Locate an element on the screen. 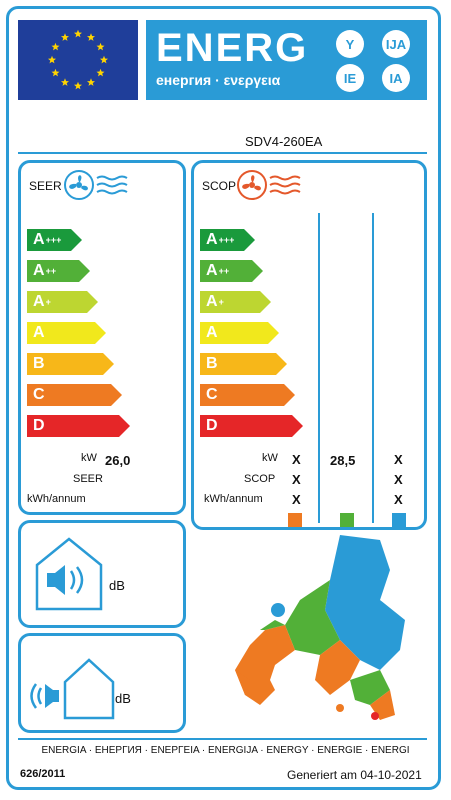 The height and width of the screenshot is (800, 451). cooling-class-plus: ++ is located at coordinates (51, 271).